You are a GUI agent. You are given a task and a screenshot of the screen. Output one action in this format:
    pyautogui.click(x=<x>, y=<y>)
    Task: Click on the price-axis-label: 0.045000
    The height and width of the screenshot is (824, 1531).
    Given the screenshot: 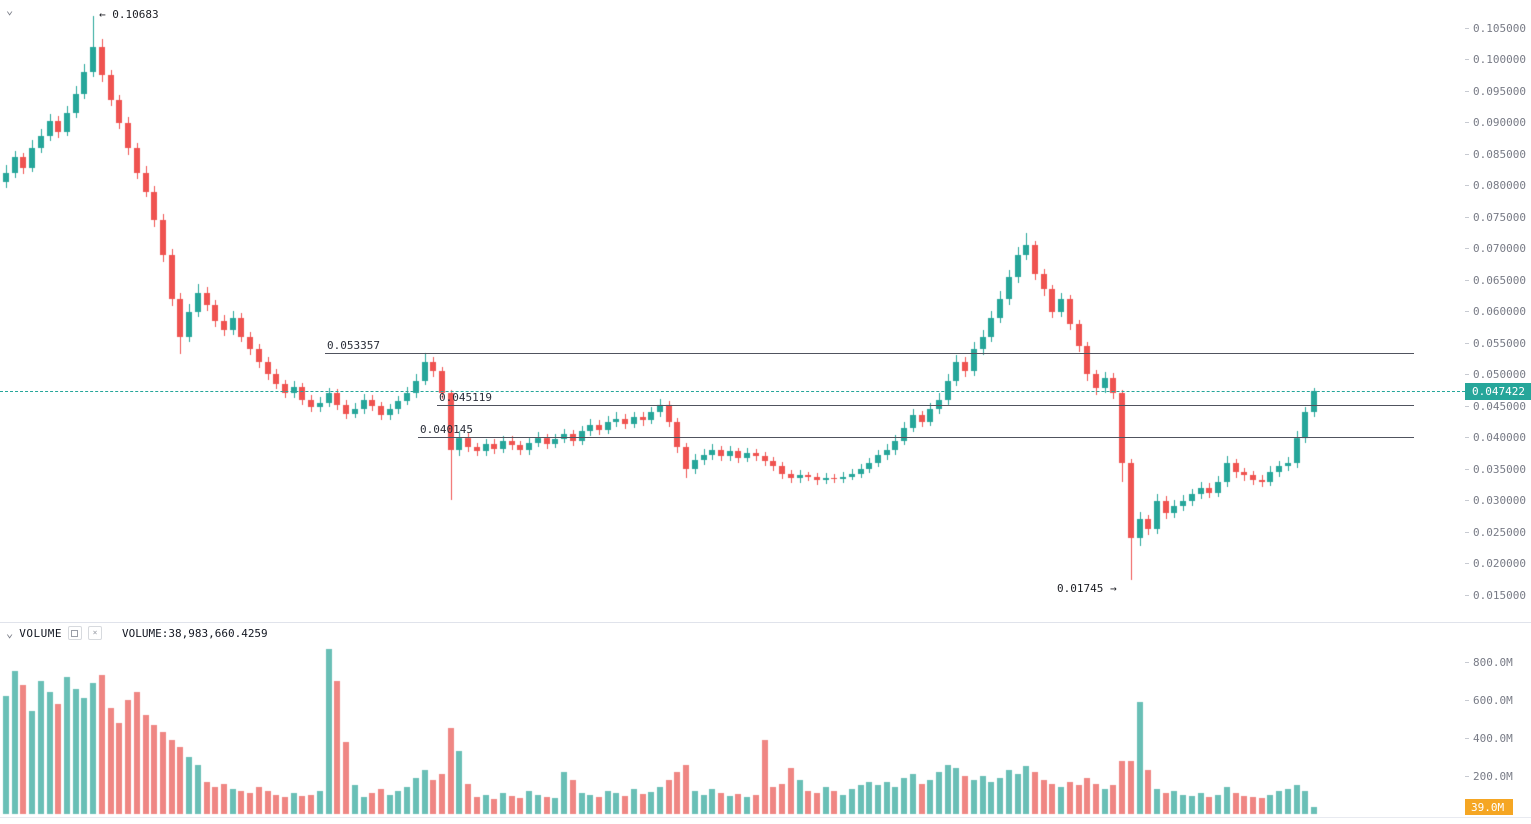 What is the action you would take?
    pyautogui.click(x=1495, y=406)
    